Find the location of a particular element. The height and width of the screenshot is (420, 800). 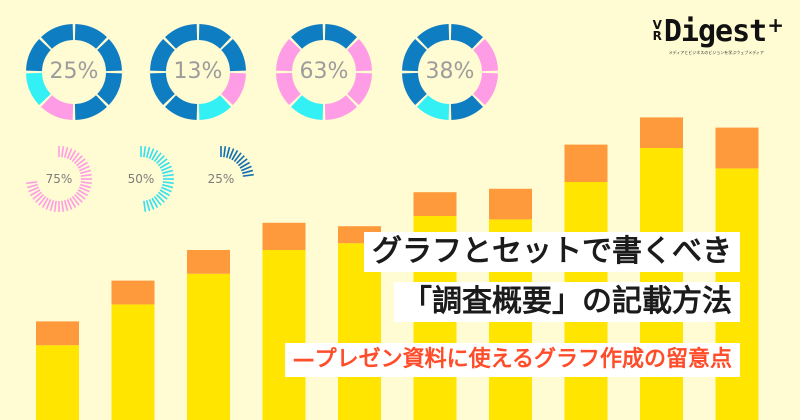

bar-6-orange is located at coordinates (435, 204).